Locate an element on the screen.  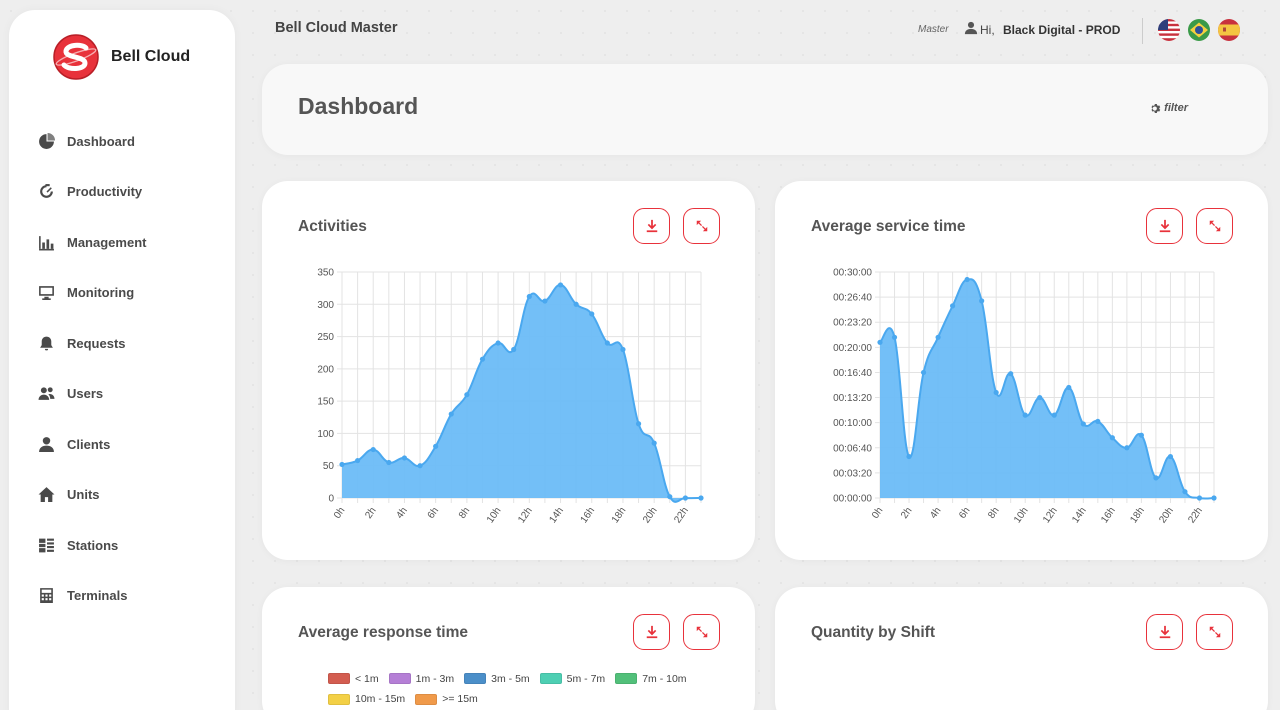
legend-item: 5m - 7m is located at coordinates (572, 678).